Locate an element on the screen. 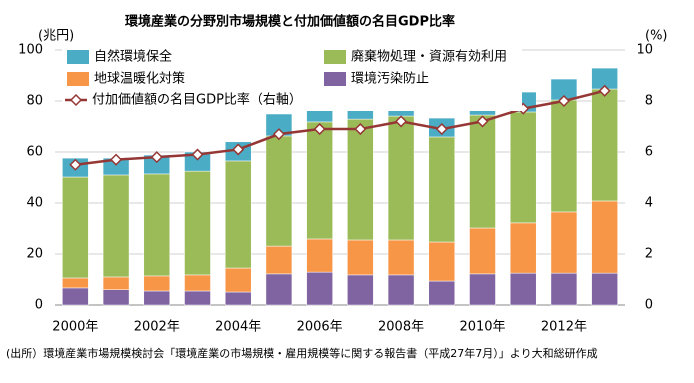 This screenshot has height=383, width=694. y-tick-label: 0 is located at coordinates (39, 305).